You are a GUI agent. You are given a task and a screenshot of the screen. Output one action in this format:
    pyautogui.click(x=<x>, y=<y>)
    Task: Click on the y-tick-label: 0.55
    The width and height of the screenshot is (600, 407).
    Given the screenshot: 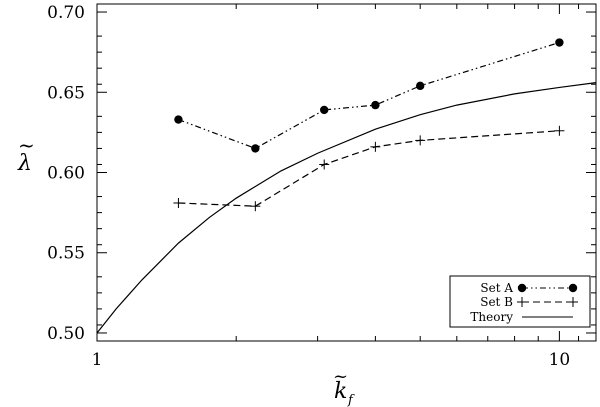 What is the action you would take?
    pyautogui.click(x=66, y=254)
    